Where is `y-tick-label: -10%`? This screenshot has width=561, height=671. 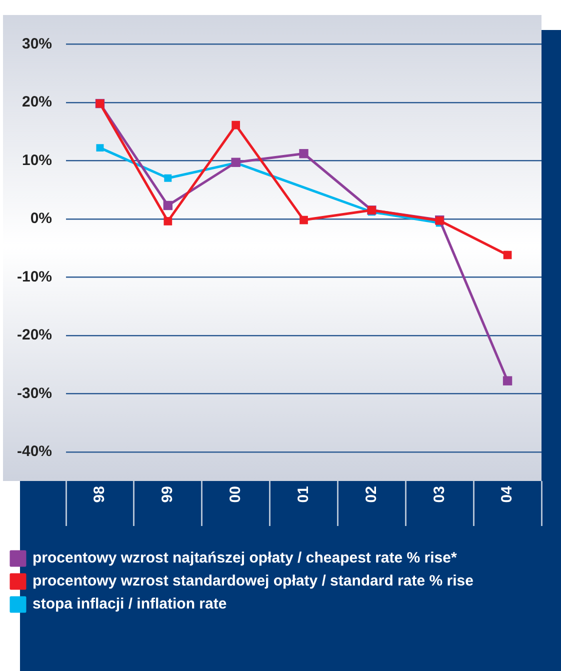 y-tick-label: -10% is located at coordinates (34, 277).